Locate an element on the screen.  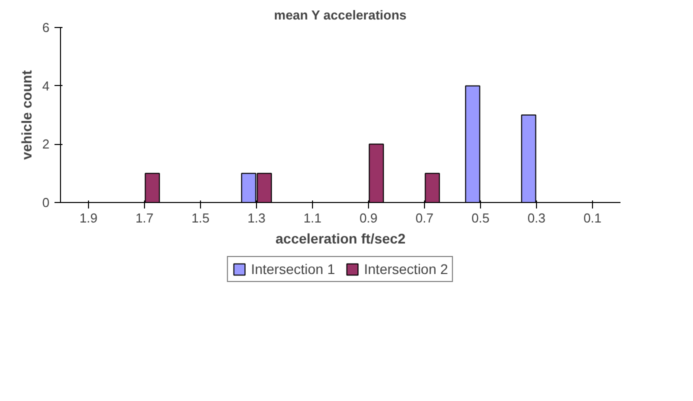
x-tick-label: 0.7 is located at coordinates (424, 218).